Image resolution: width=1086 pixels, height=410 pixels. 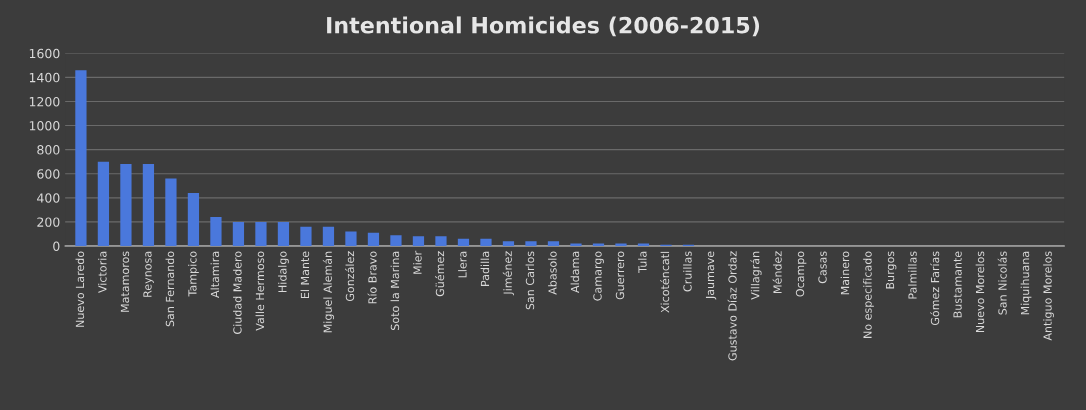 I want to click on x-tick-label: Padilla, so click(x=485, y=268).